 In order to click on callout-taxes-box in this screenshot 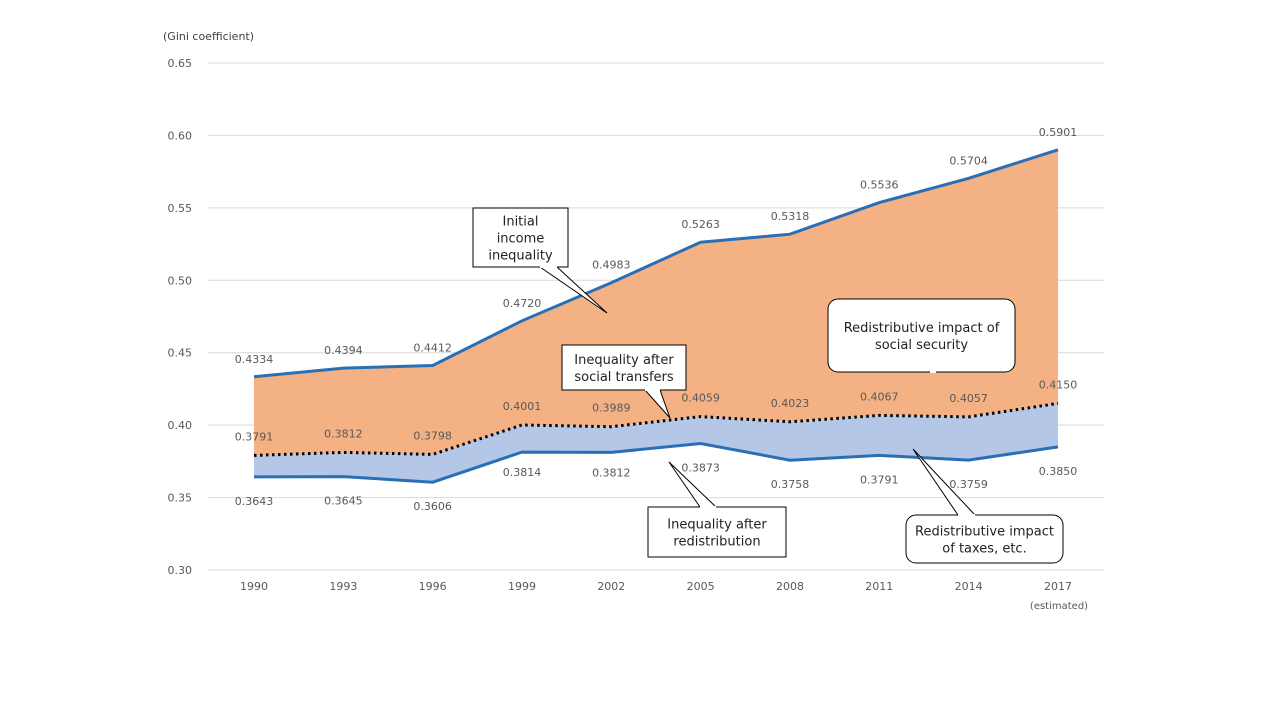, I will do `click(984, 539)`.